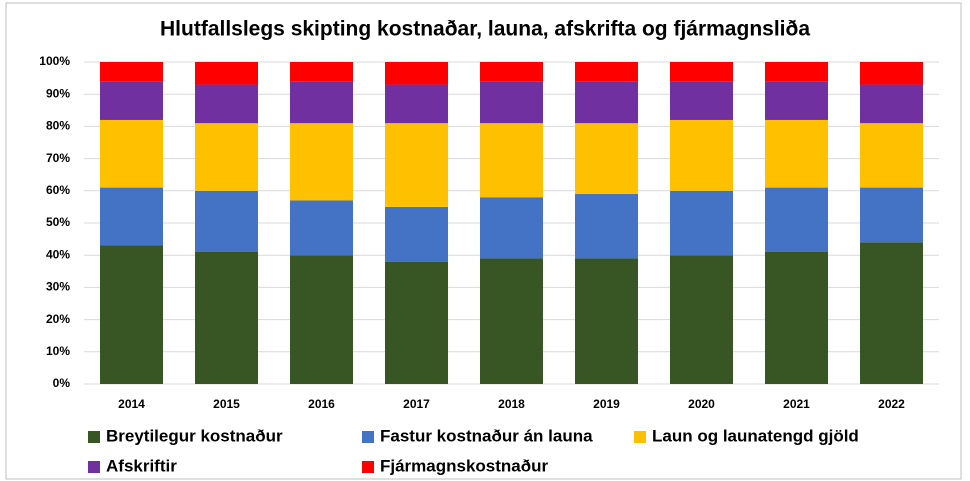 This screenshot has width=970, height=481. Describe the element at coordinates (58, 190) in the screenshot. I see `y-tick-label: 60%` at that location.